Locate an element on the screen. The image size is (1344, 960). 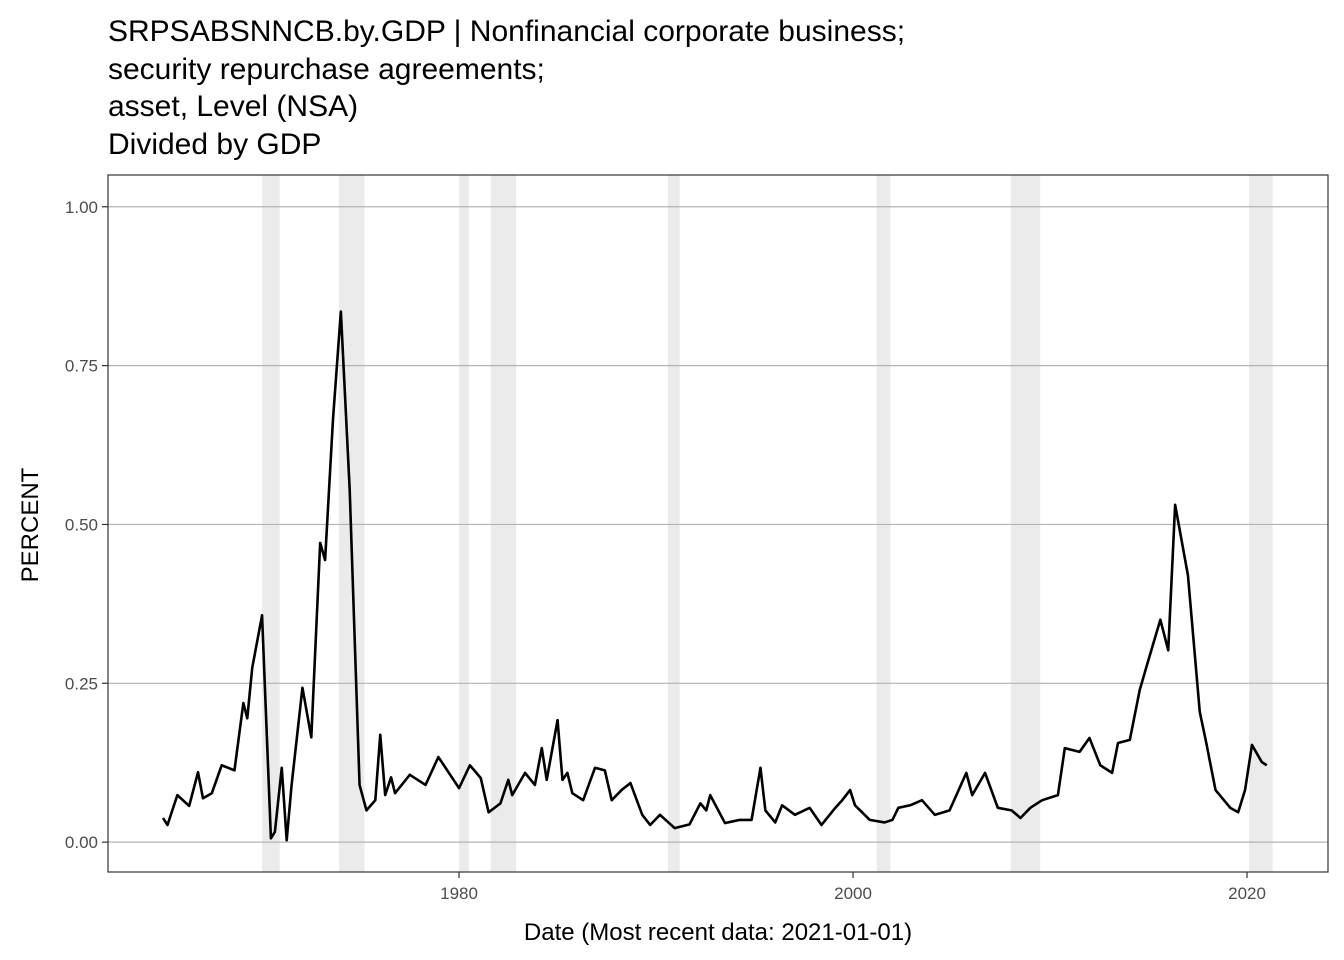
y-tick-label: 0.75 is located at coordinates (81, 366).